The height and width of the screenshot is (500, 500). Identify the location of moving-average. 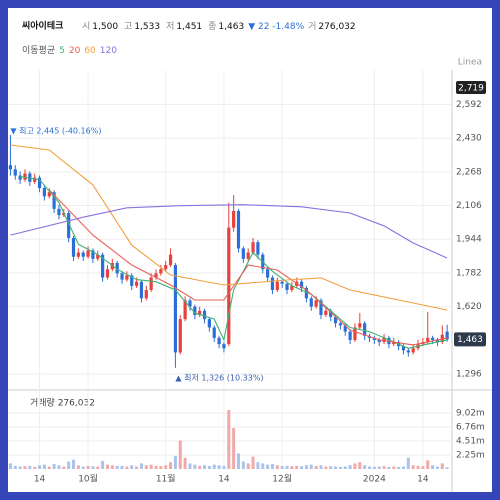
(229, 231).